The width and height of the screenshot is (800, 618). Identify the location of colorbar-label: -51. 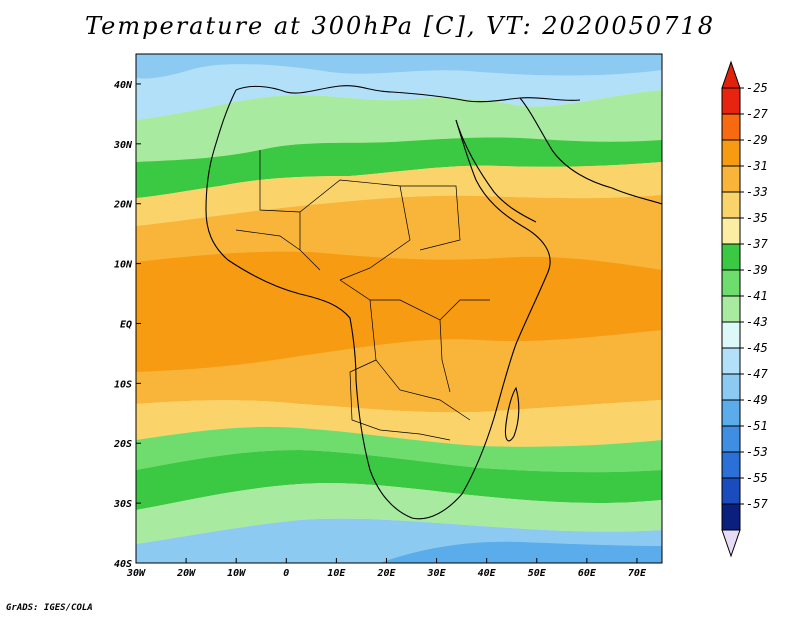
(757, 426).